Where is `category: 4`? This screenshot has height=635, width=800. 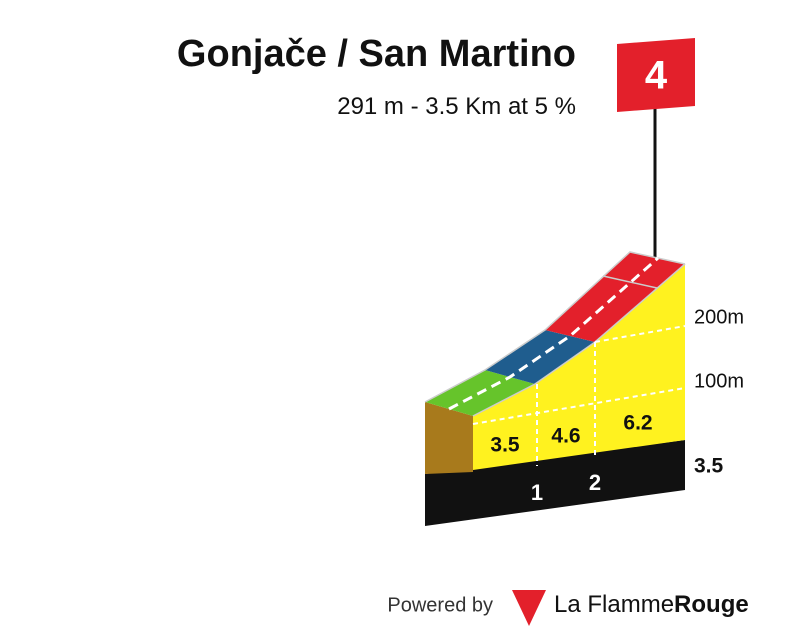
category: 4 is located at coordinates (656, 76).